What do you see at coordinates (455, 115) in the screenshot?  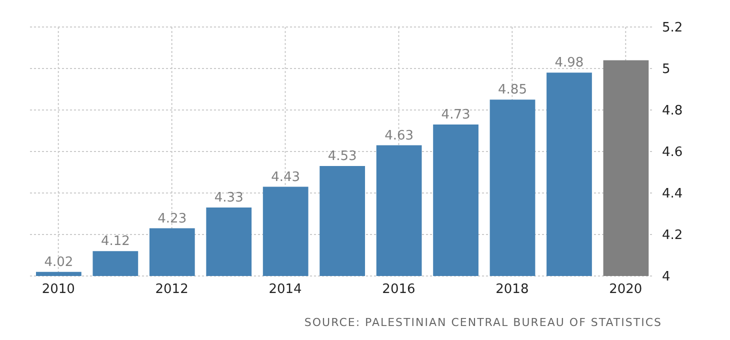 I see `data-label: 4.73` at bounding box center [455, 115].